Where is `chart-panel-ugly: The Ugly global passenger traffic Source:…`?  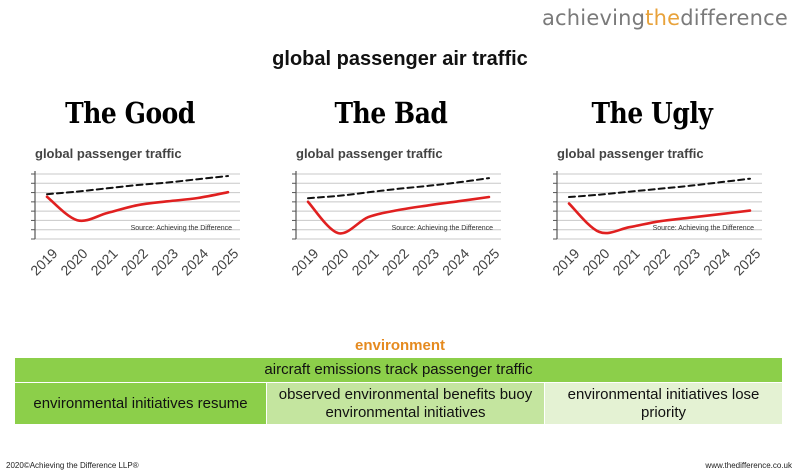 chart-panel-ugly: The Ugly global passenger traffic Source:… is located at coordinates (652, 198).